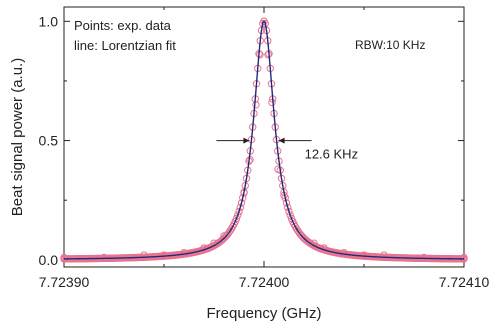 The height and width of the screenshot is (326, 492). Describe the element at coordinates (123, 25) in the screenshot. I see `legend-note-points: Points: exp. data` at that location.